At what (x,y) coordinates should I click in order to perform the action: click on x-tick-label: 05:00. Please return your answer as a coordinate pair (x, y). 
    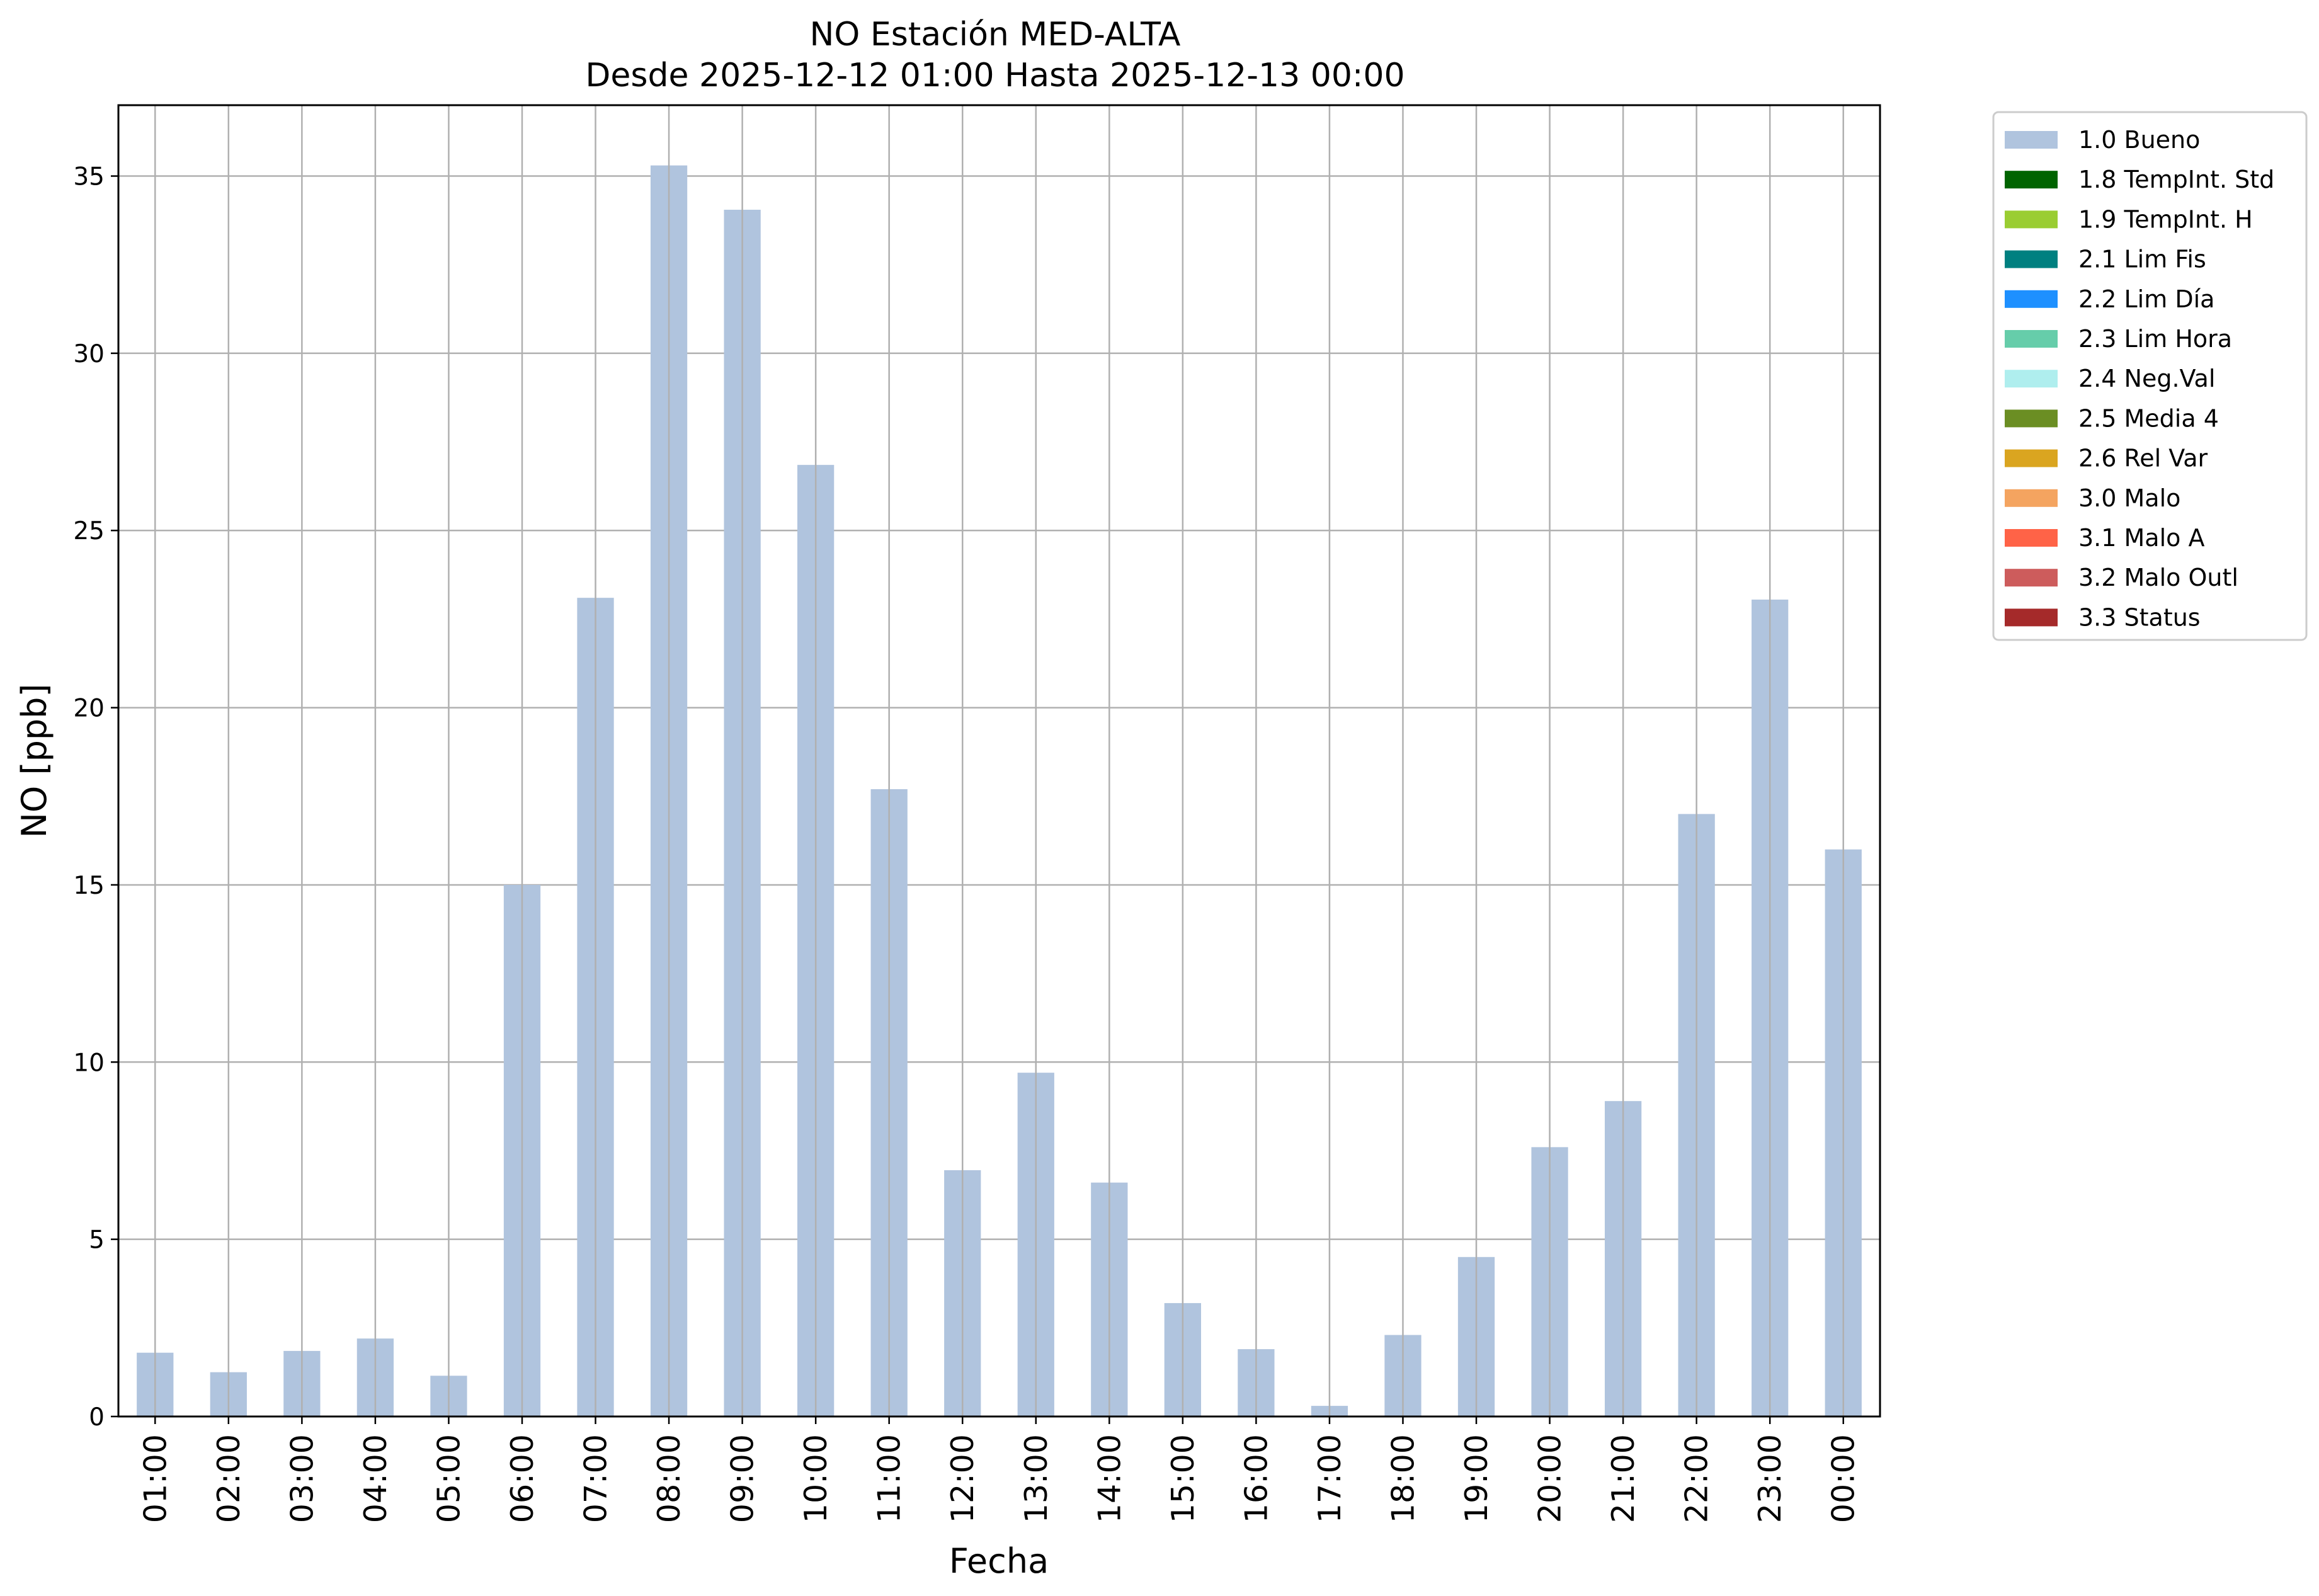
    Looking at the image, I should click on (449, 1478).